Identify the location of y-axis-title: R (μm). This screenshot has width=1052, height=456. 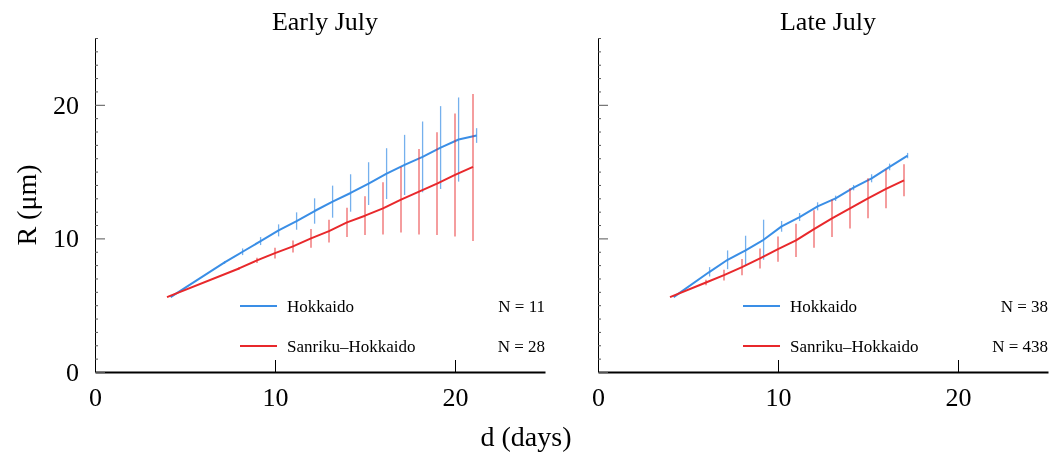
(26, 205).